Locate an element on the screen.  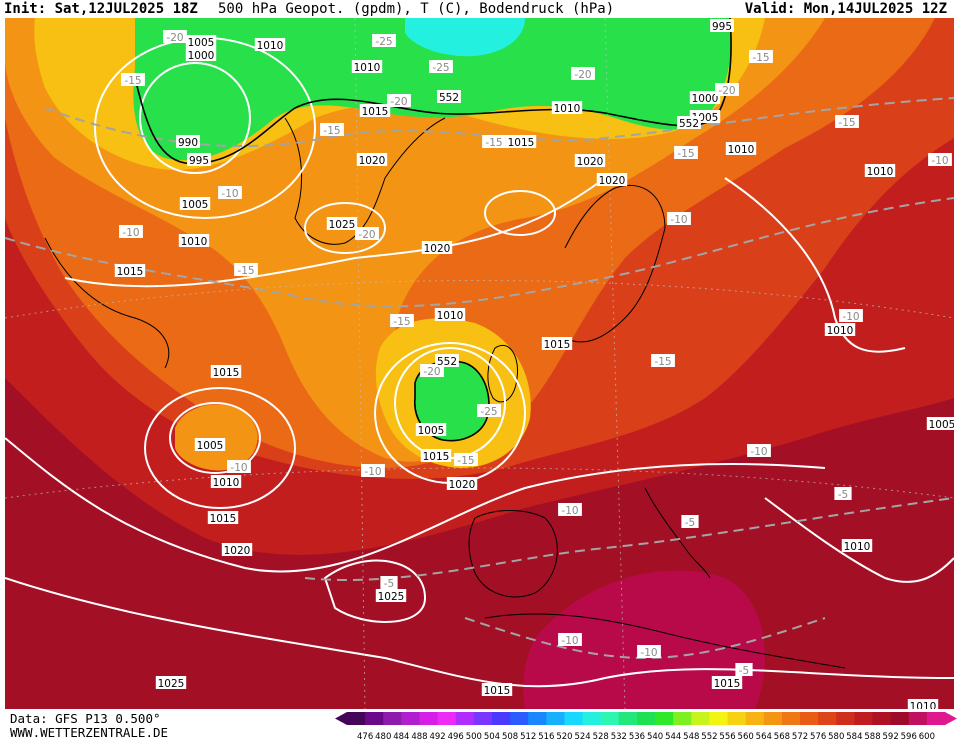
isotherm-minus5 is located at coordinates (629, 539).